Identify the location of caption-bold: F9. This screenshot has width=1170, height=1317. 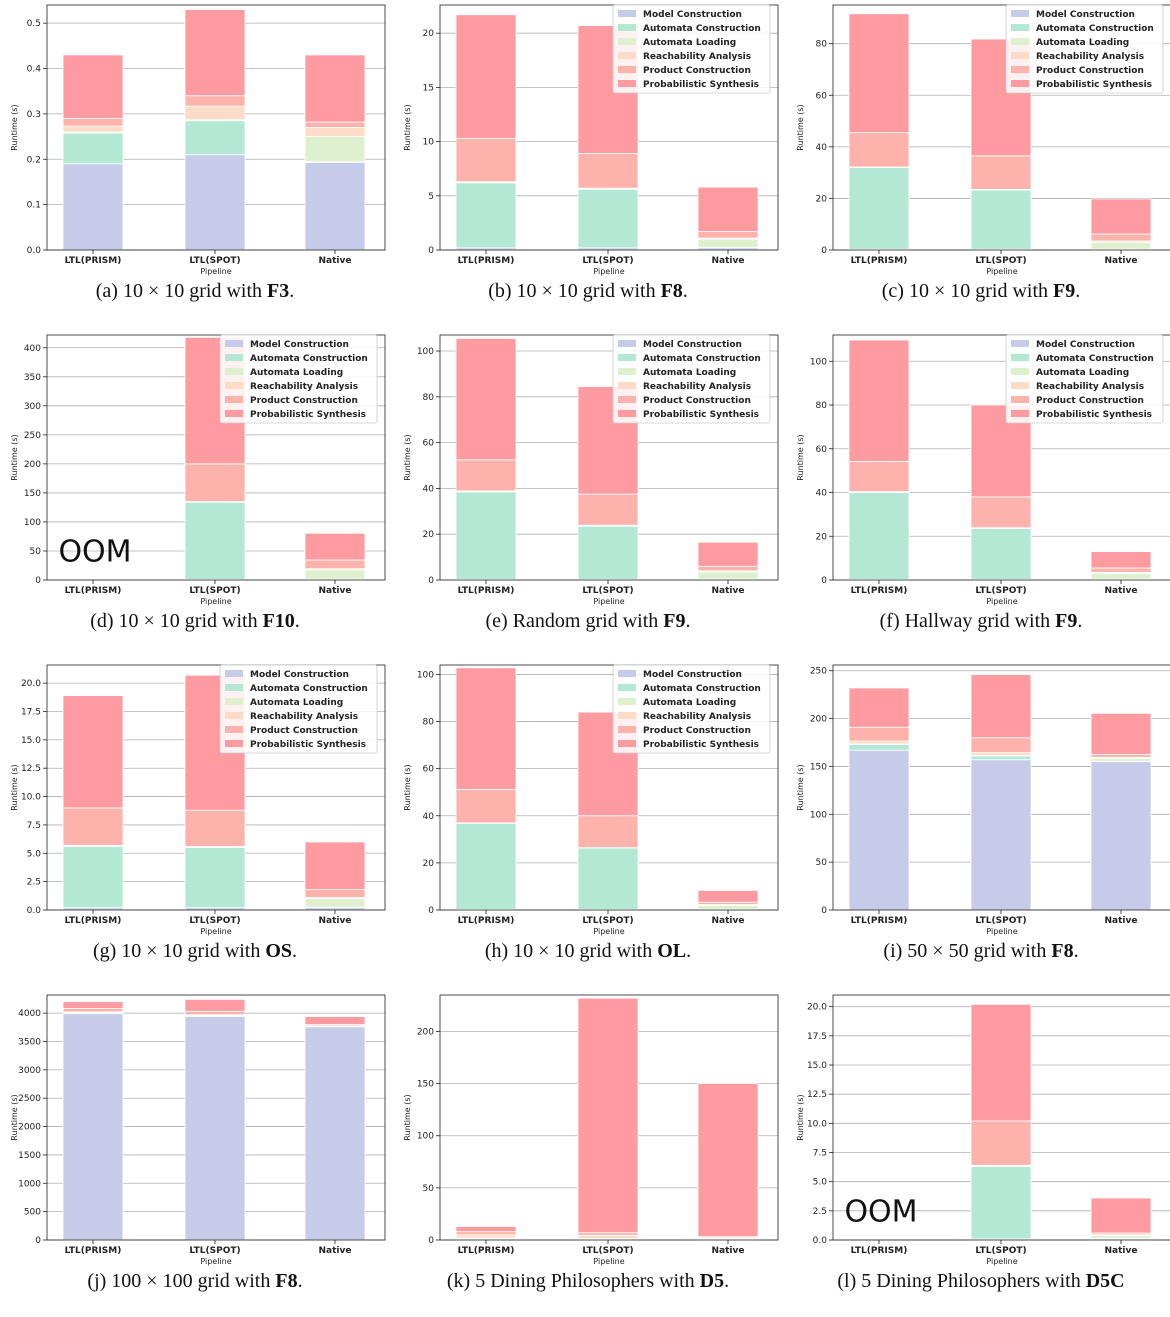
(674, 621).